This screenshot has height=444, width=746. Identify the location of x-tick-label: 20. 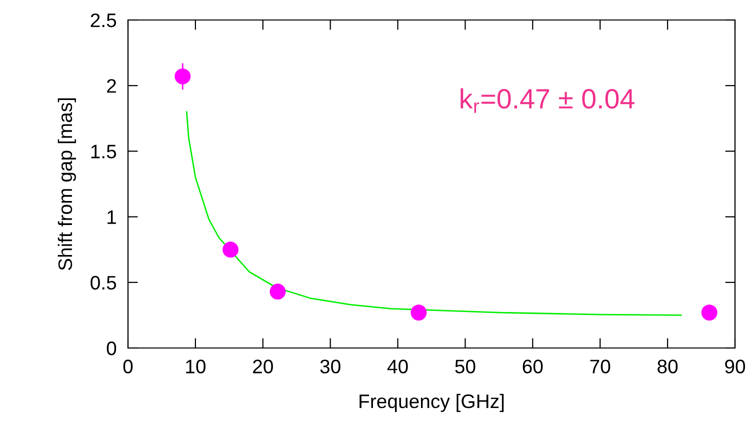
(263, 367).